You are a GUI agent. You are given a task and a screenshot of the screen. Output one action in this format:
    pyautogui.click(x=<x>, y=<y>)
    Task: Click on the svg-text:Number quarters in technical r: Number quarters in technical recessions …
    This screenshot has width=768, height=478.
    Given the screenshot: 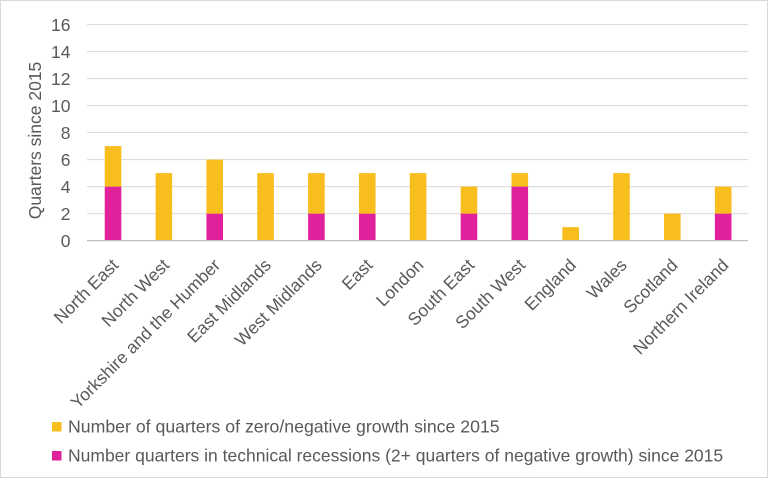 What is the action you would take?
    pyautogui.click(x=395, y=456)
    